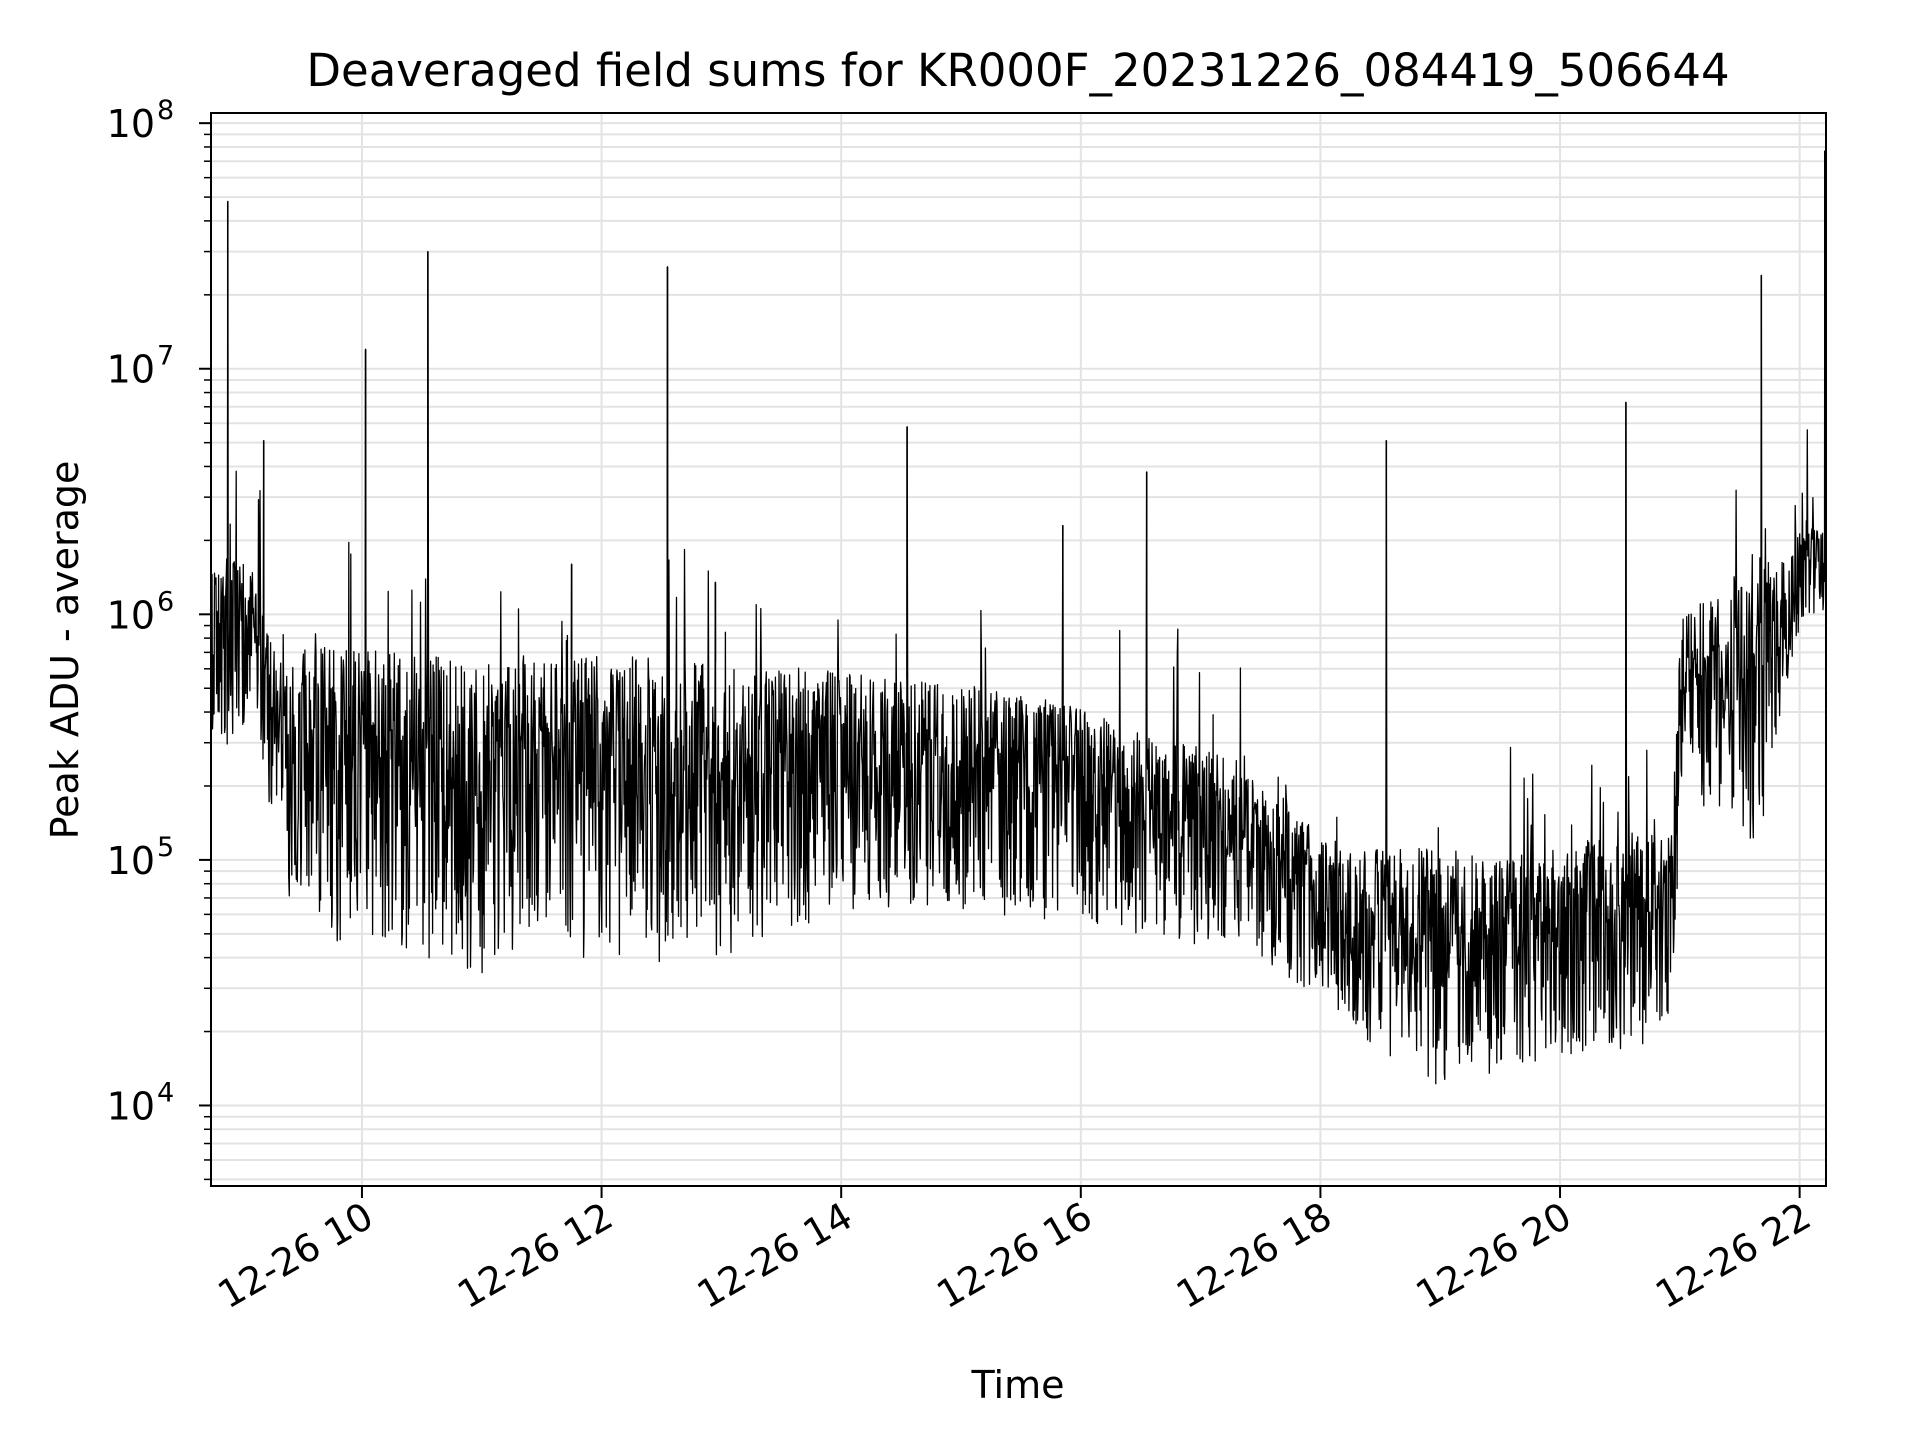 Image resolution: width=1920 pixels, height=1440 pixels. Describe the element at coordinates (65, 650) in the screenshot. I see `y-axis-label: Peak ADU - average` at that location.